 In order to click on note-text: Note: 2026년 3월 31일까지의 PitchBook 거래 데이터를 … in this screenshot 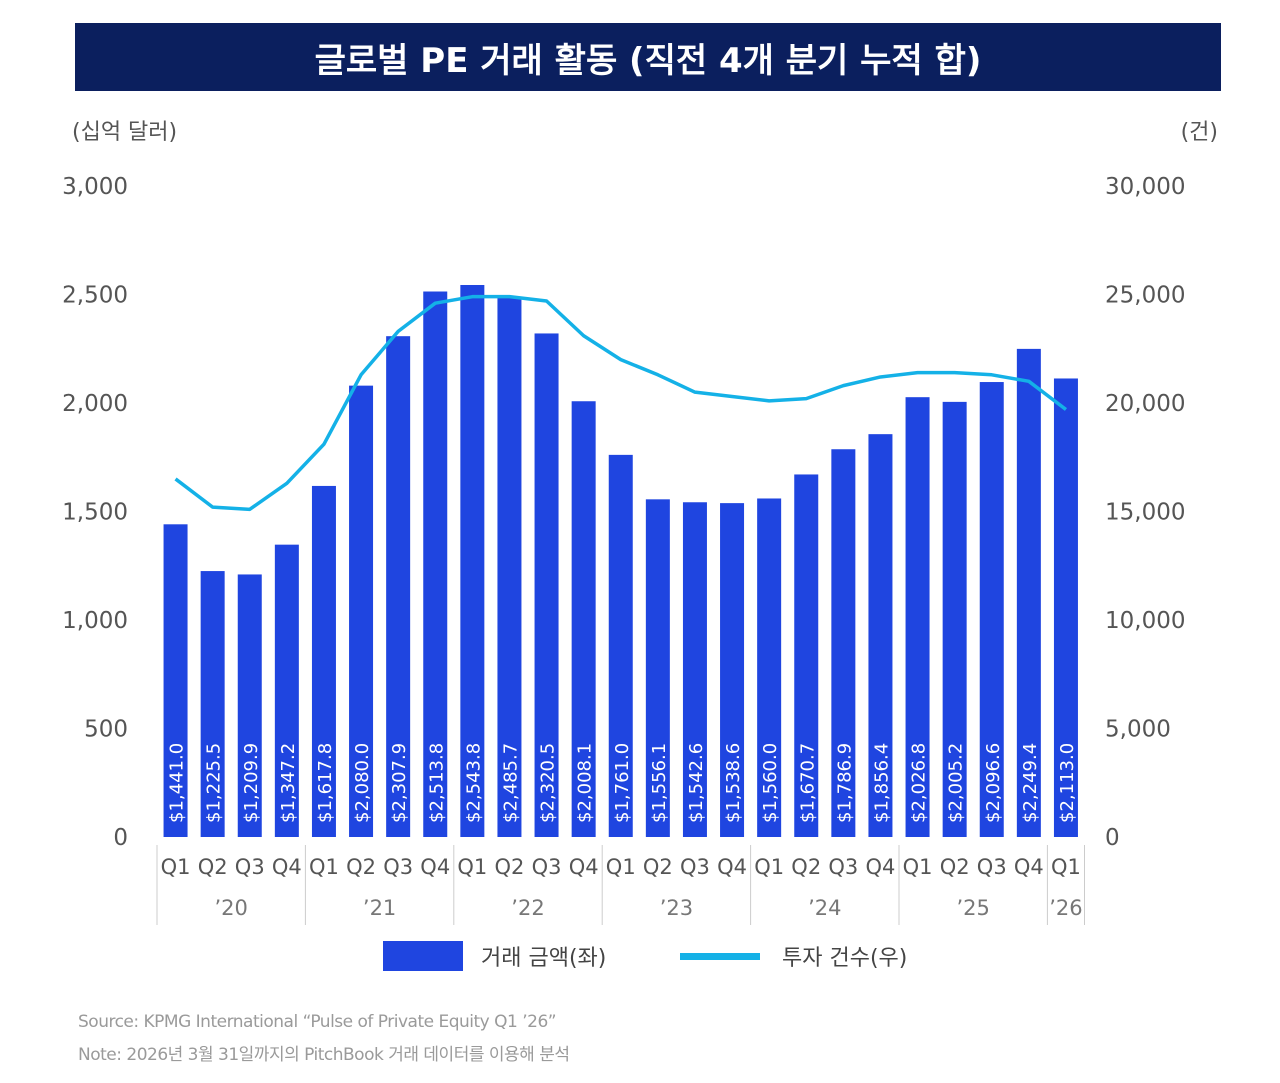, I will do `click(324, 1055)`.